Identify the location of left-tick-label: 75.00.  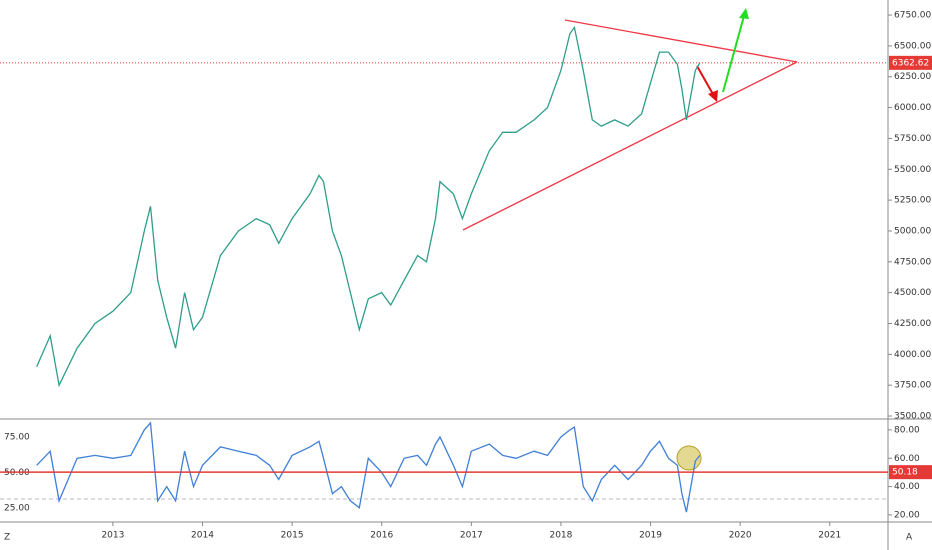
(17, 438).